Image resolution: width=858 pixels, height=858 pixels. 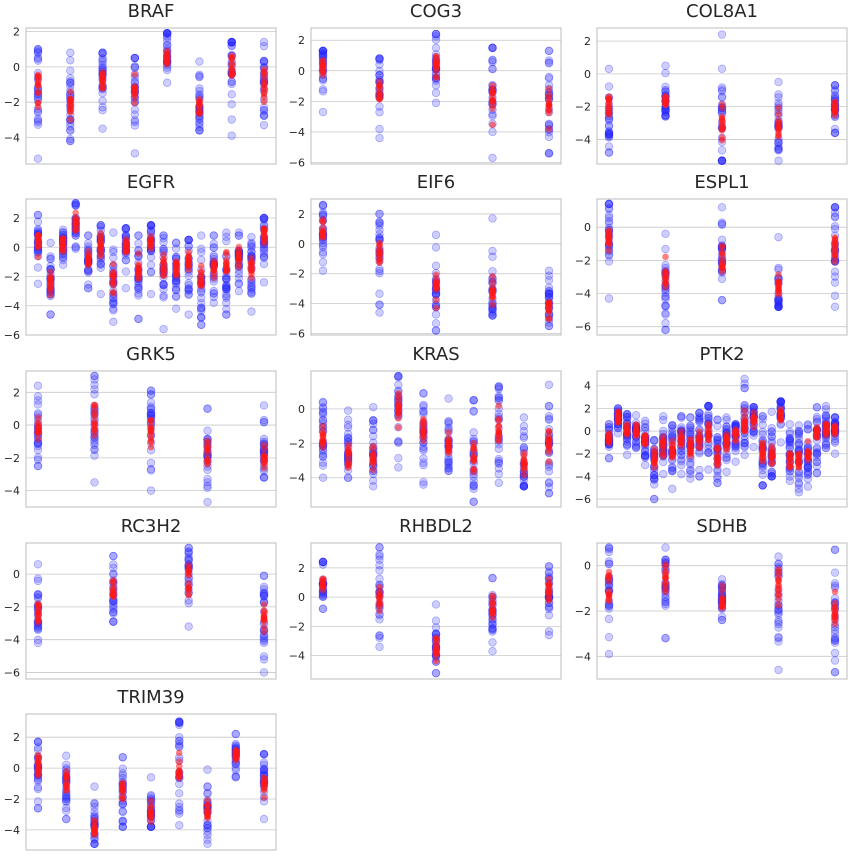 What do you see at coordinates (722, 11) in the screenshot?
I see `chart-title: COL8A1` at bounding box center [722, 11].